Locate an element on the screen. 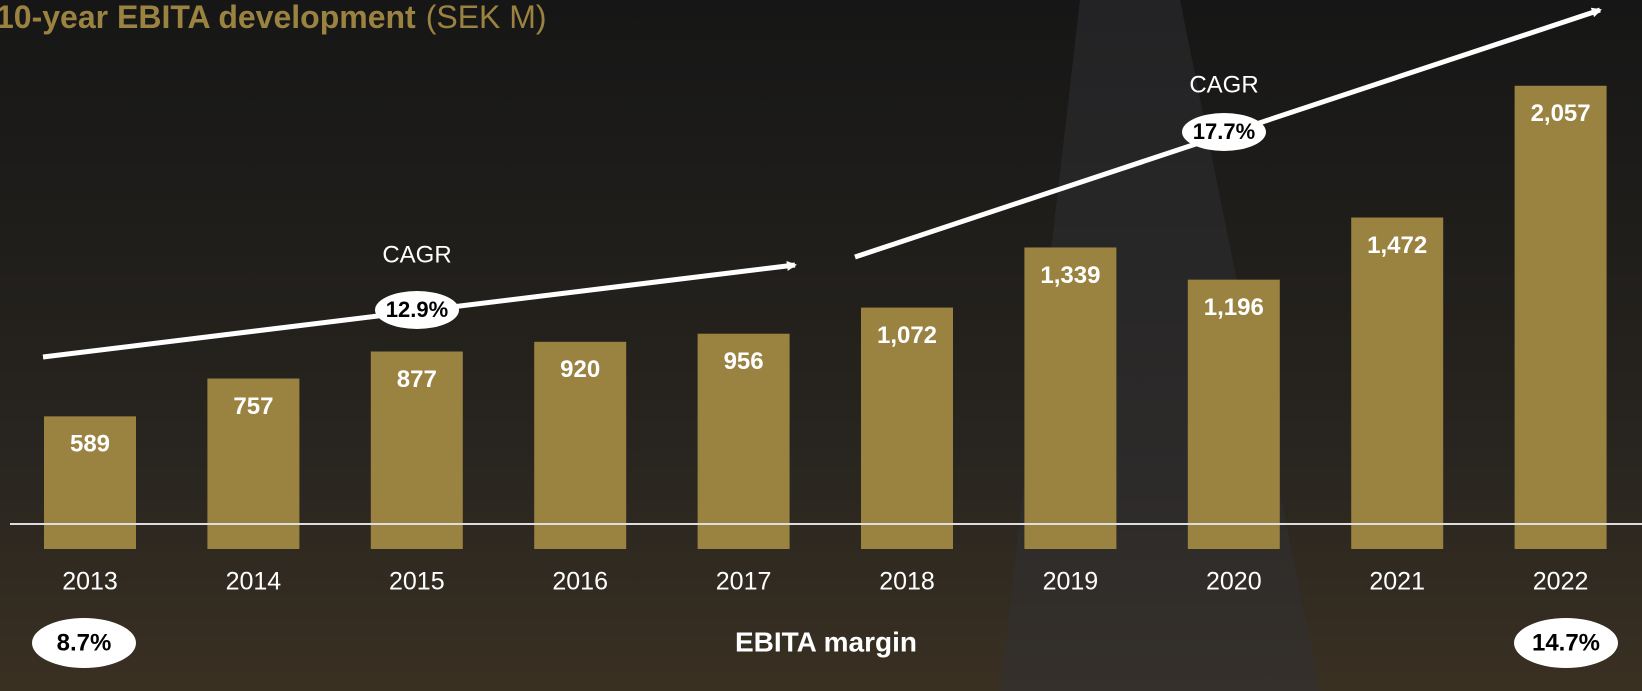 The width and height of the screenshot is (1642, 691). margin-end: 14.7% is located at coordinates (1566, 642).